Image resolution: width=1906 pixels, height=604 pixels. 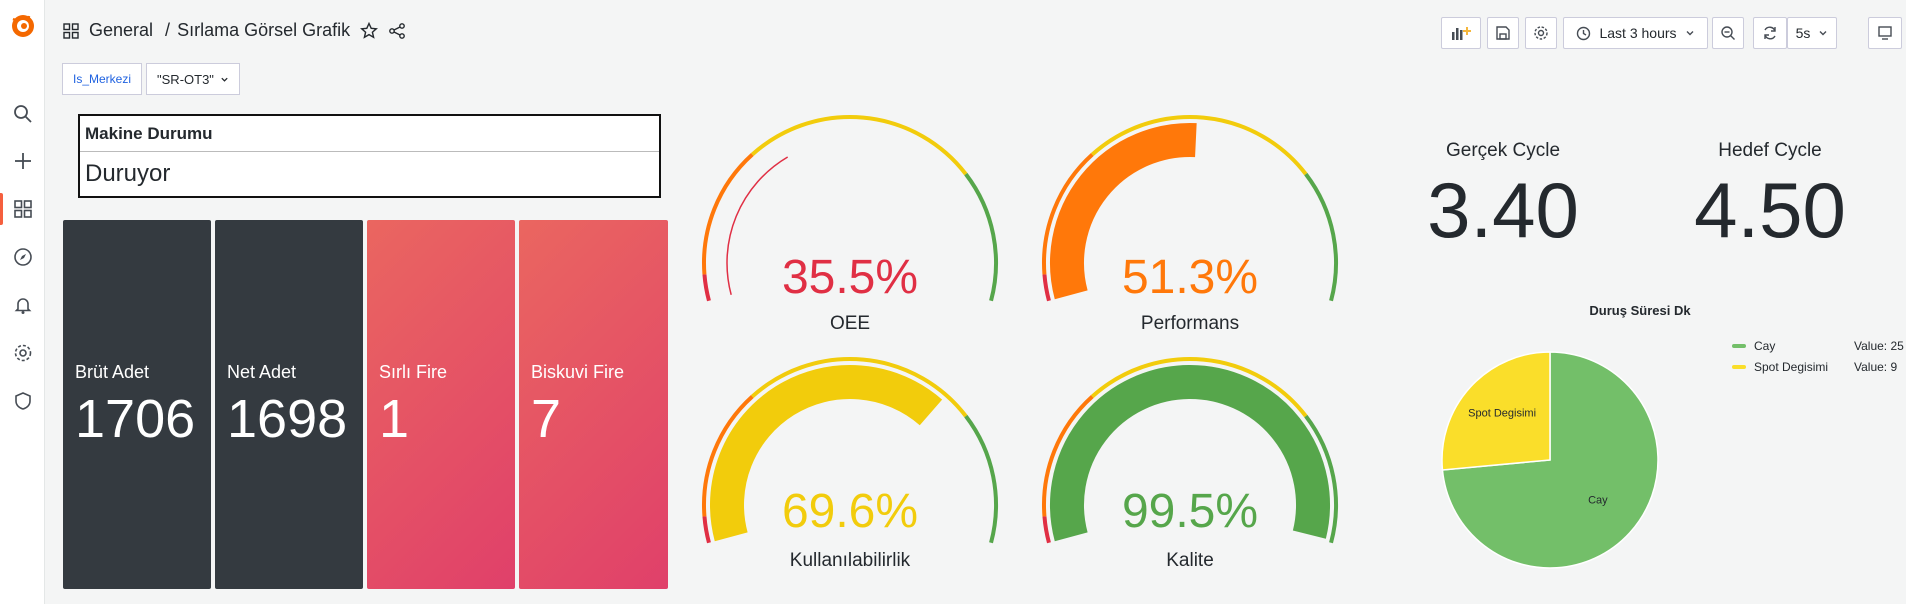 I want to click on variable-value: "SR-OT3", so click(x=185, y=79).